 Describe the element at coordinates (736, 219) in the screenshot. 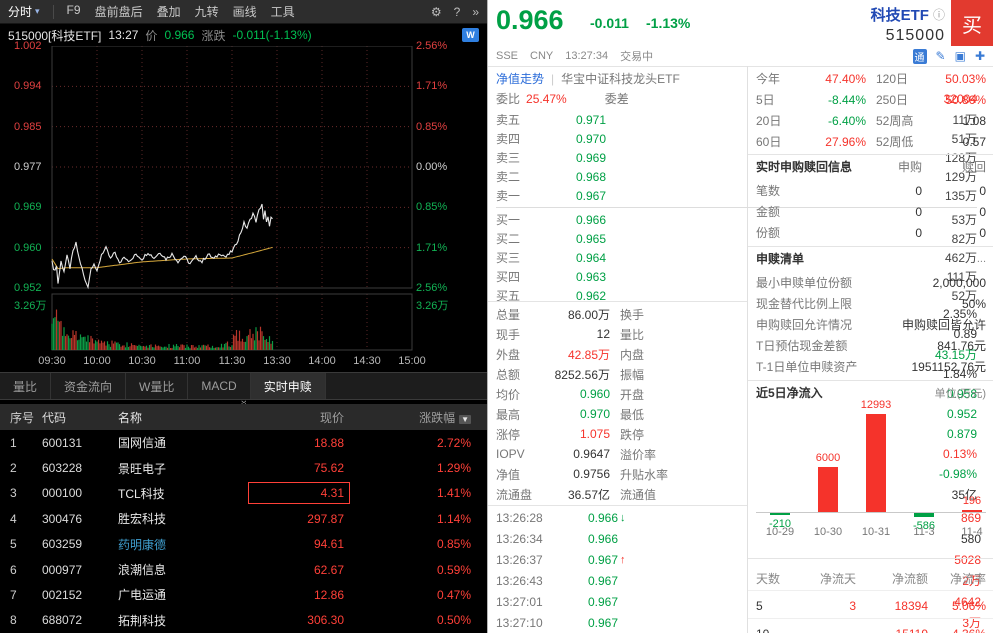

I see `bid-level-1: 买一 0.966 53万` at that location.